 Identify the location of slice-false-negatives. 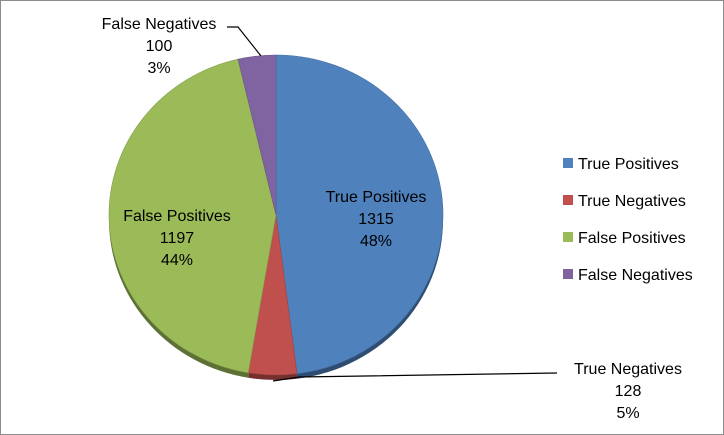
(257, 135).